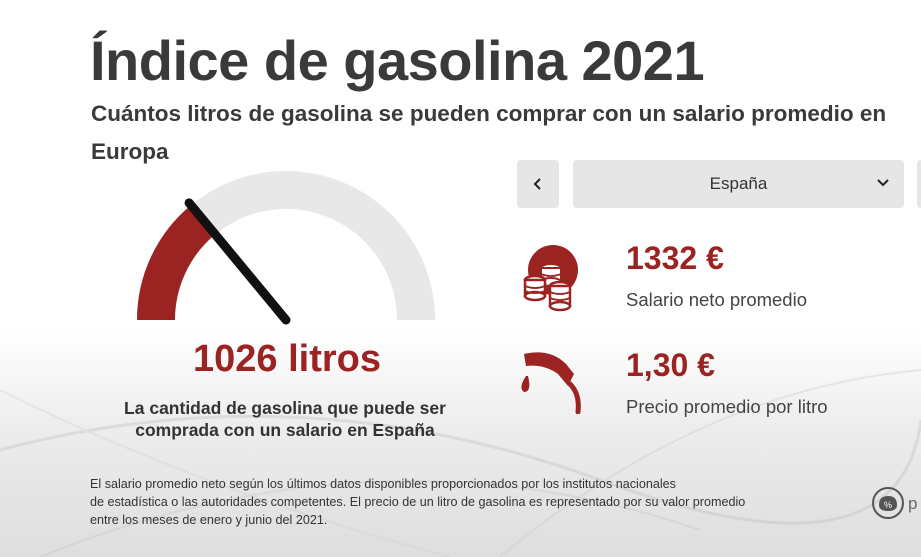 Image resolution: width=921 pixels, height=557 pixels. Describe the element at coordinates (913, 503) in the screenshot. I see `brand-text: p` at that location.